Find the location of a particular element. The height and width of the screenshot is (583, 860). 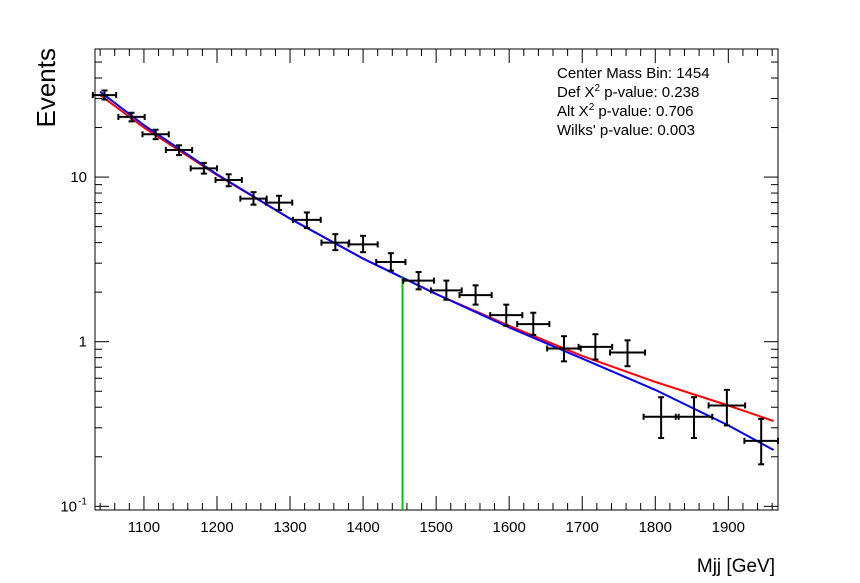

x-tick-label: 1300 is located at coordinates (289, 527).